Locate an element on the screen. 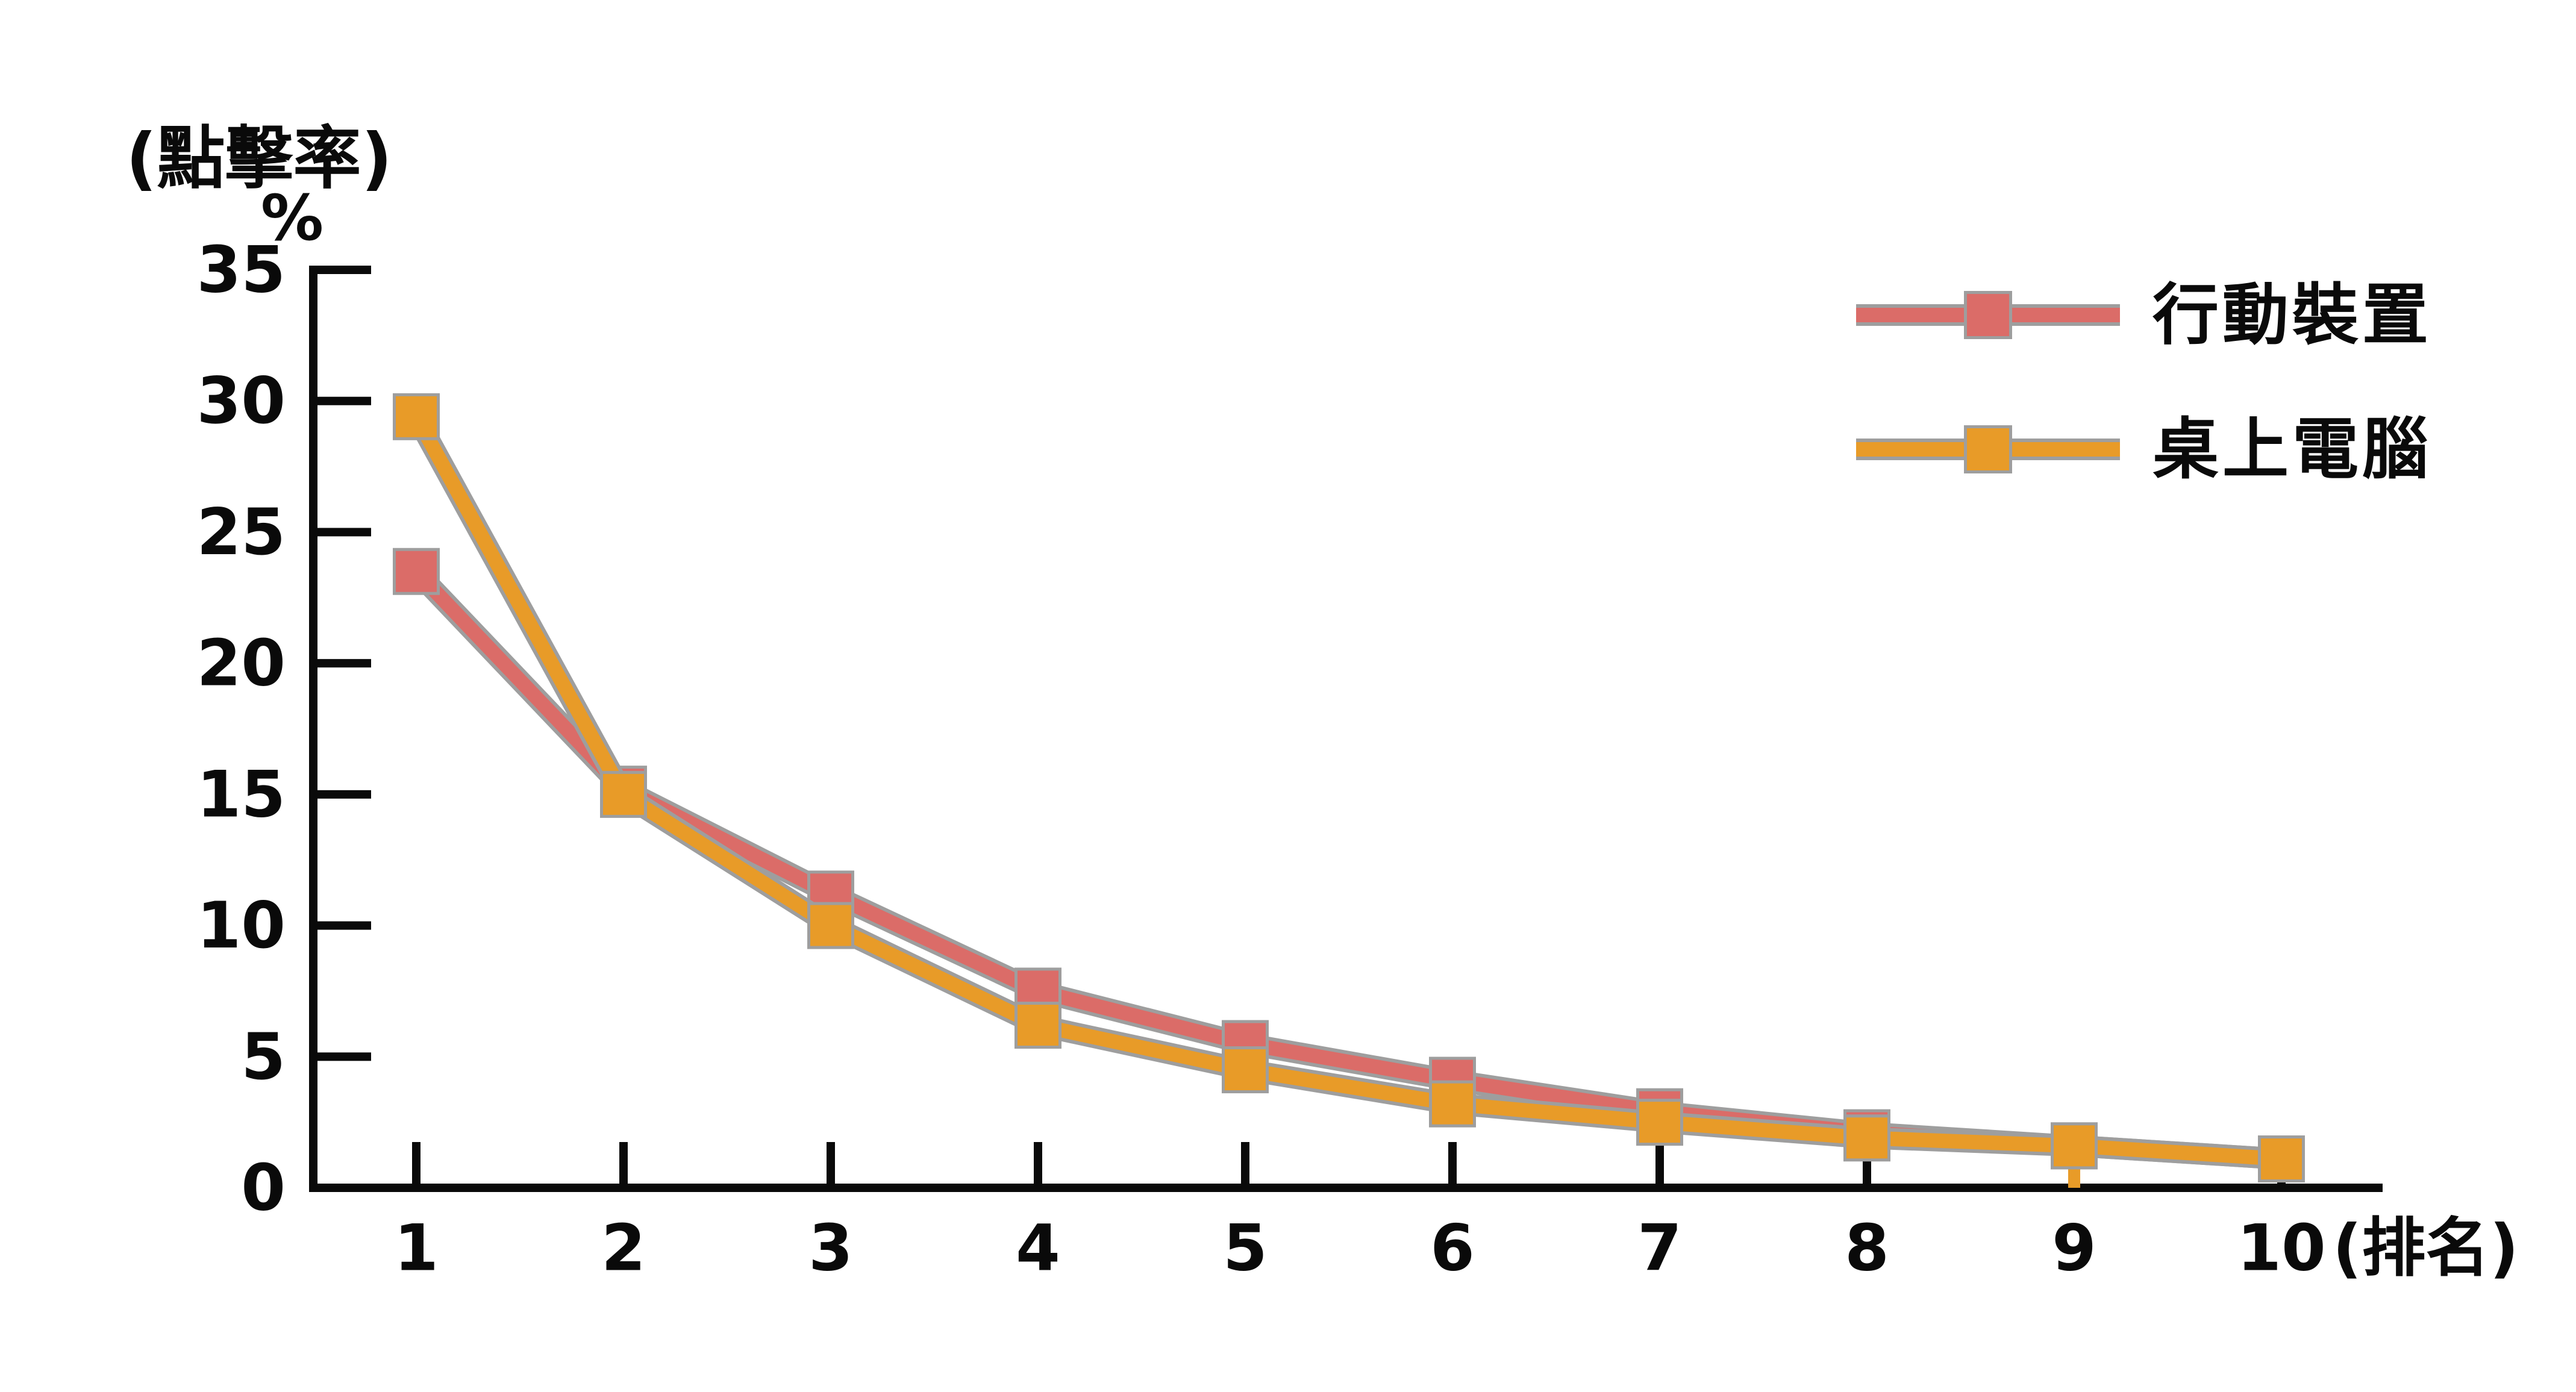  y-tick-label-0: 0 is located at coordinates (264, 1188).